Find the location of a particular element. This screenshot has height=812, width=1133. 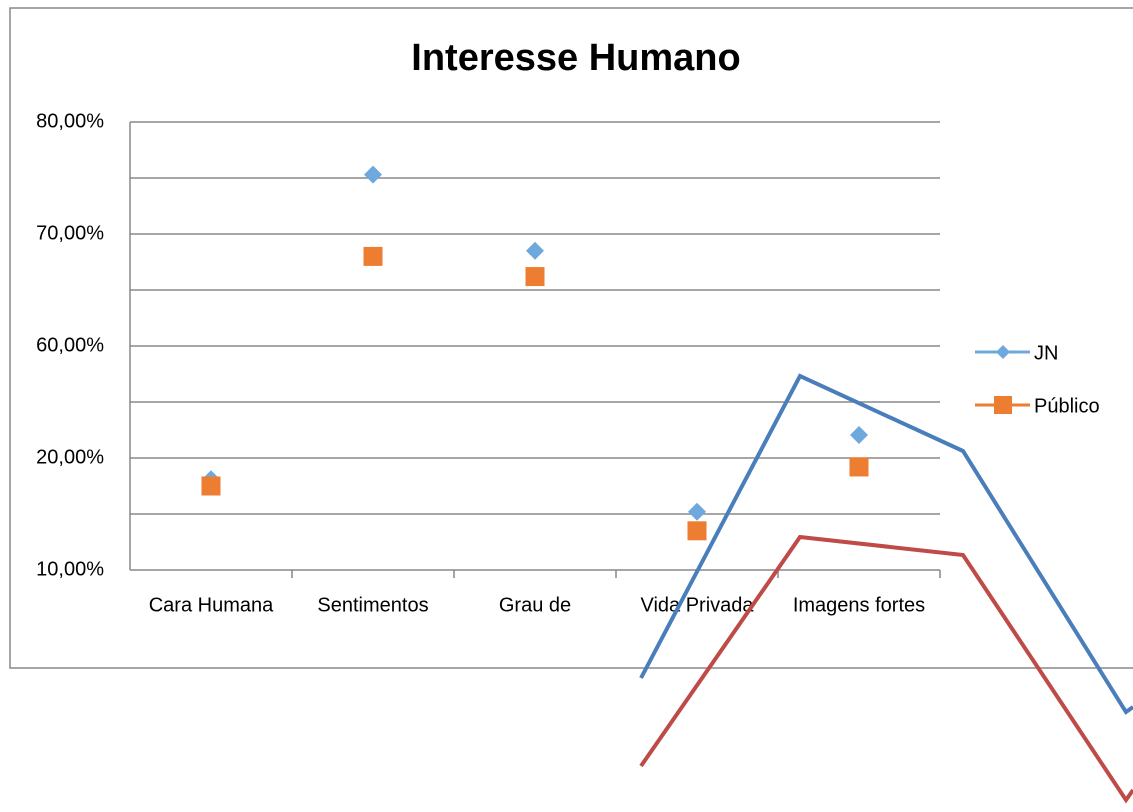

chart-title: Interesse Humano is located at coordinates (575, 58).